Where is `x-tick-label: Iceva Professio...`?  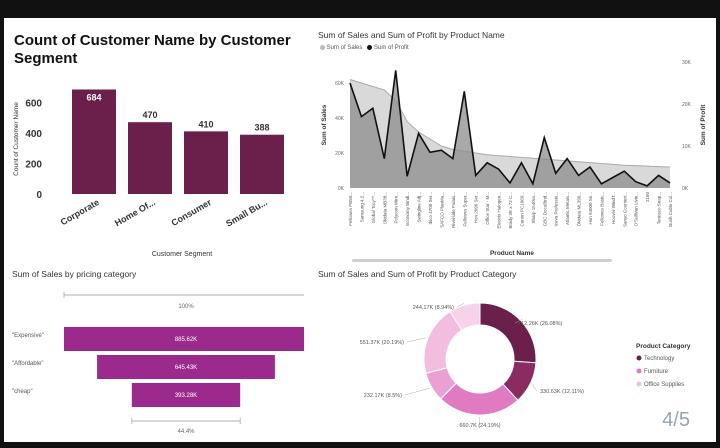 x-tick-label: Iceva Professio... is located at coordinates (556, 209).